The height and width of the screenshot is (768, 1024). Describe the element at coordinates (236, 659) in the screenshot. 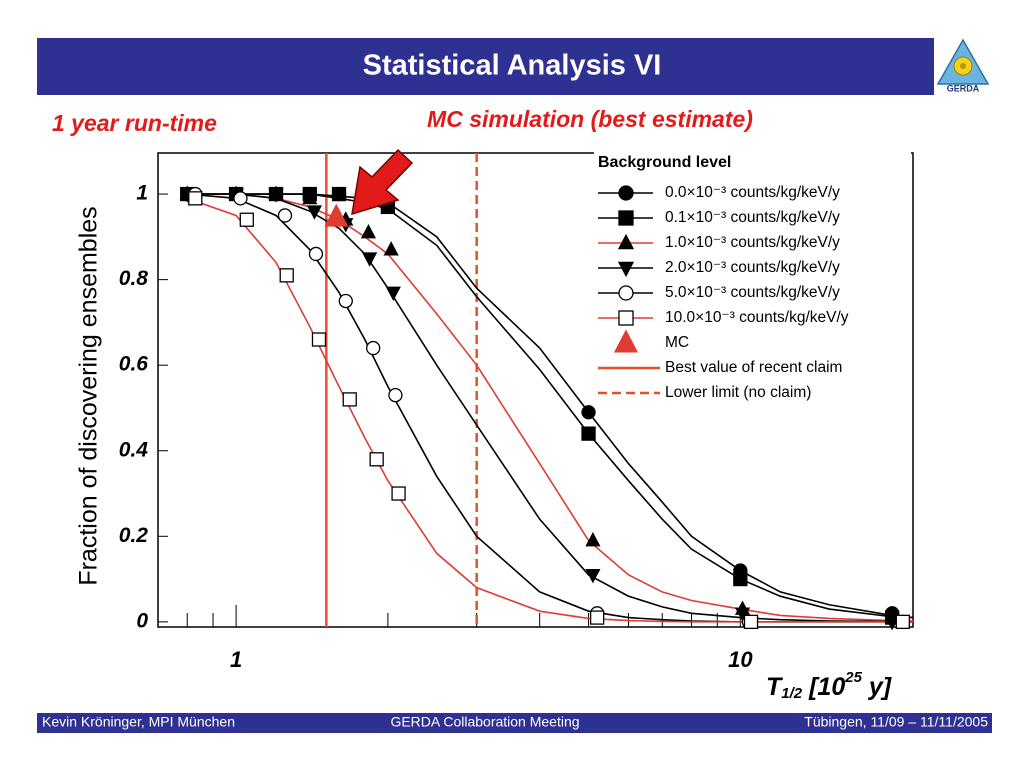

I see `x-tick-label: 1` at that location.